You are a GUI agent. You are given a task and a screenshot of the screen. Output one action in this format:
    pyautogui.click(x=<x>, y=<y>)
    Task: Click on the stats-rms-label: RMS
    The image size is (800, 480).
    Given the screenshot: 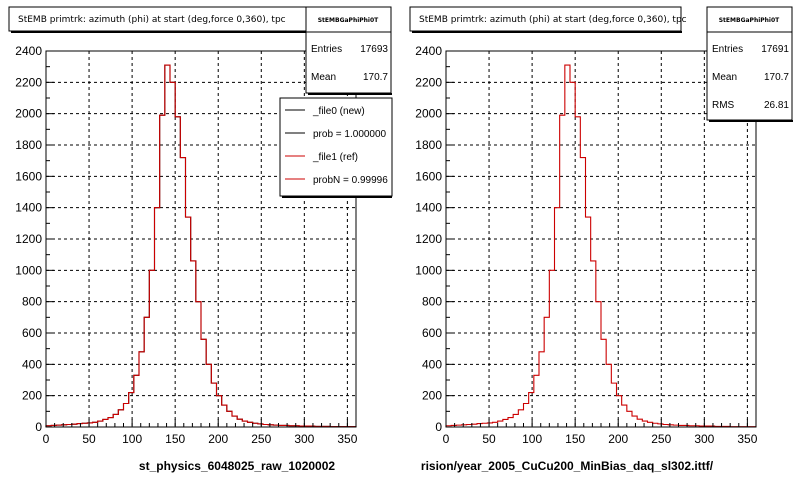 What is the action you would take?
    pyautogui.click(x=723, y=105)
    